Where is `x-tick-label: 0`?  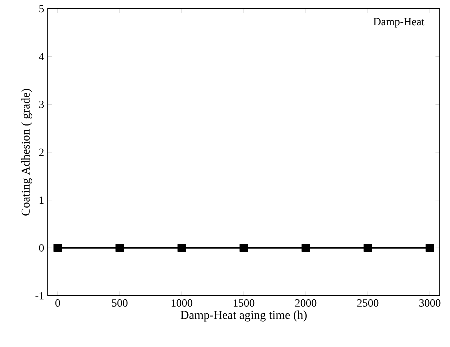
x-tick-label: 0 is located at coordinates (58, 303).